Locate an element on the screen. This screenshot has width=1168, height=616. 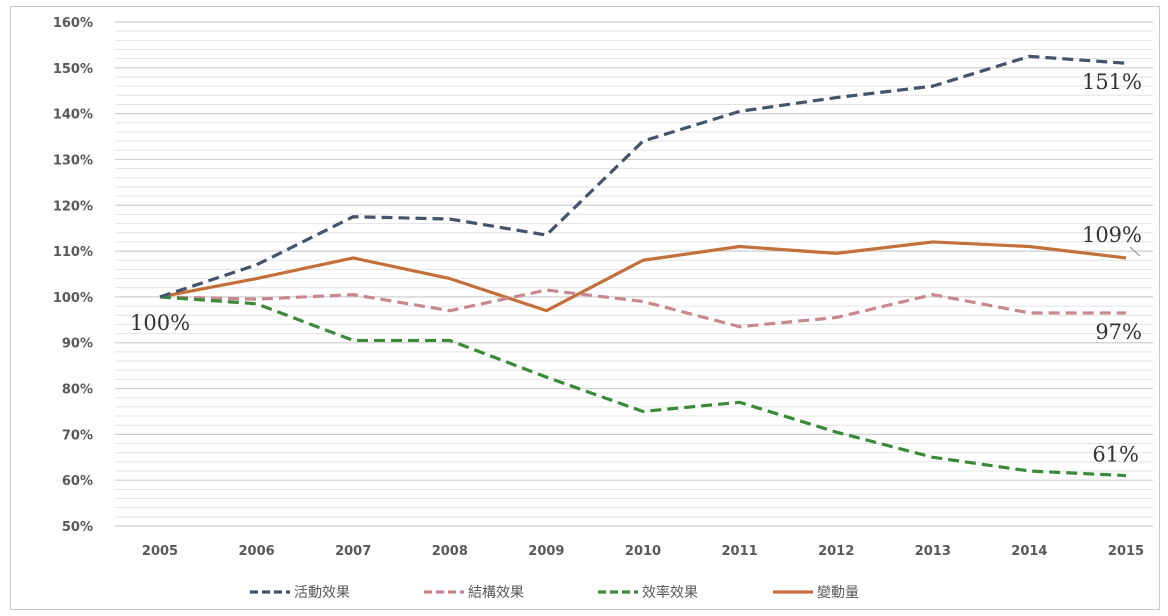
y-tick-label: 120% is located at coordinates (73, 206).